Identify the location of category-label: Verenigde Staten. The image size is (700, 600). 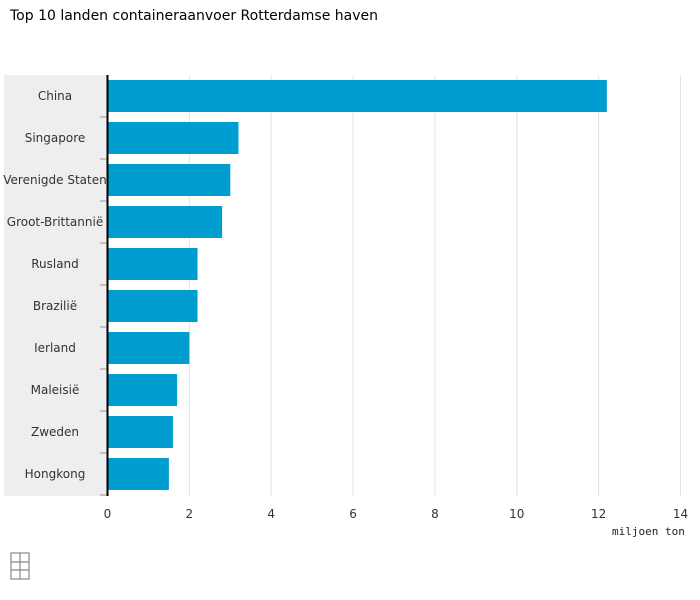
(54, 180).